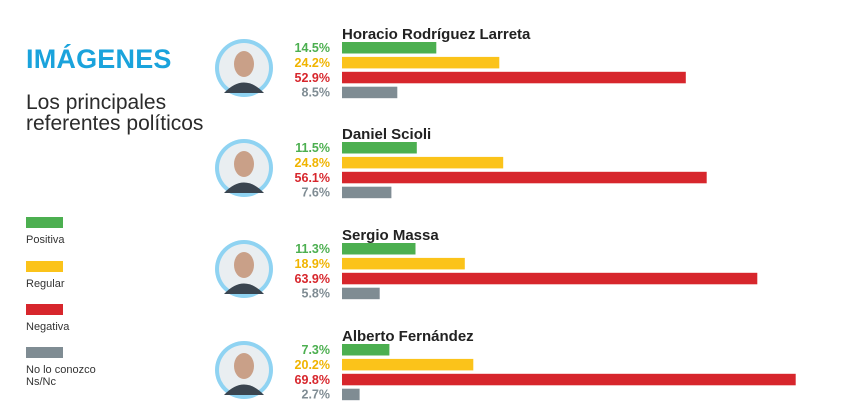 The height and width of the screenshot is (418, 862). Describe the element at coordinates (312, 365) in the screenshot. I see `data-label-alberto-fernandez-regular: 20.2%` at that location.